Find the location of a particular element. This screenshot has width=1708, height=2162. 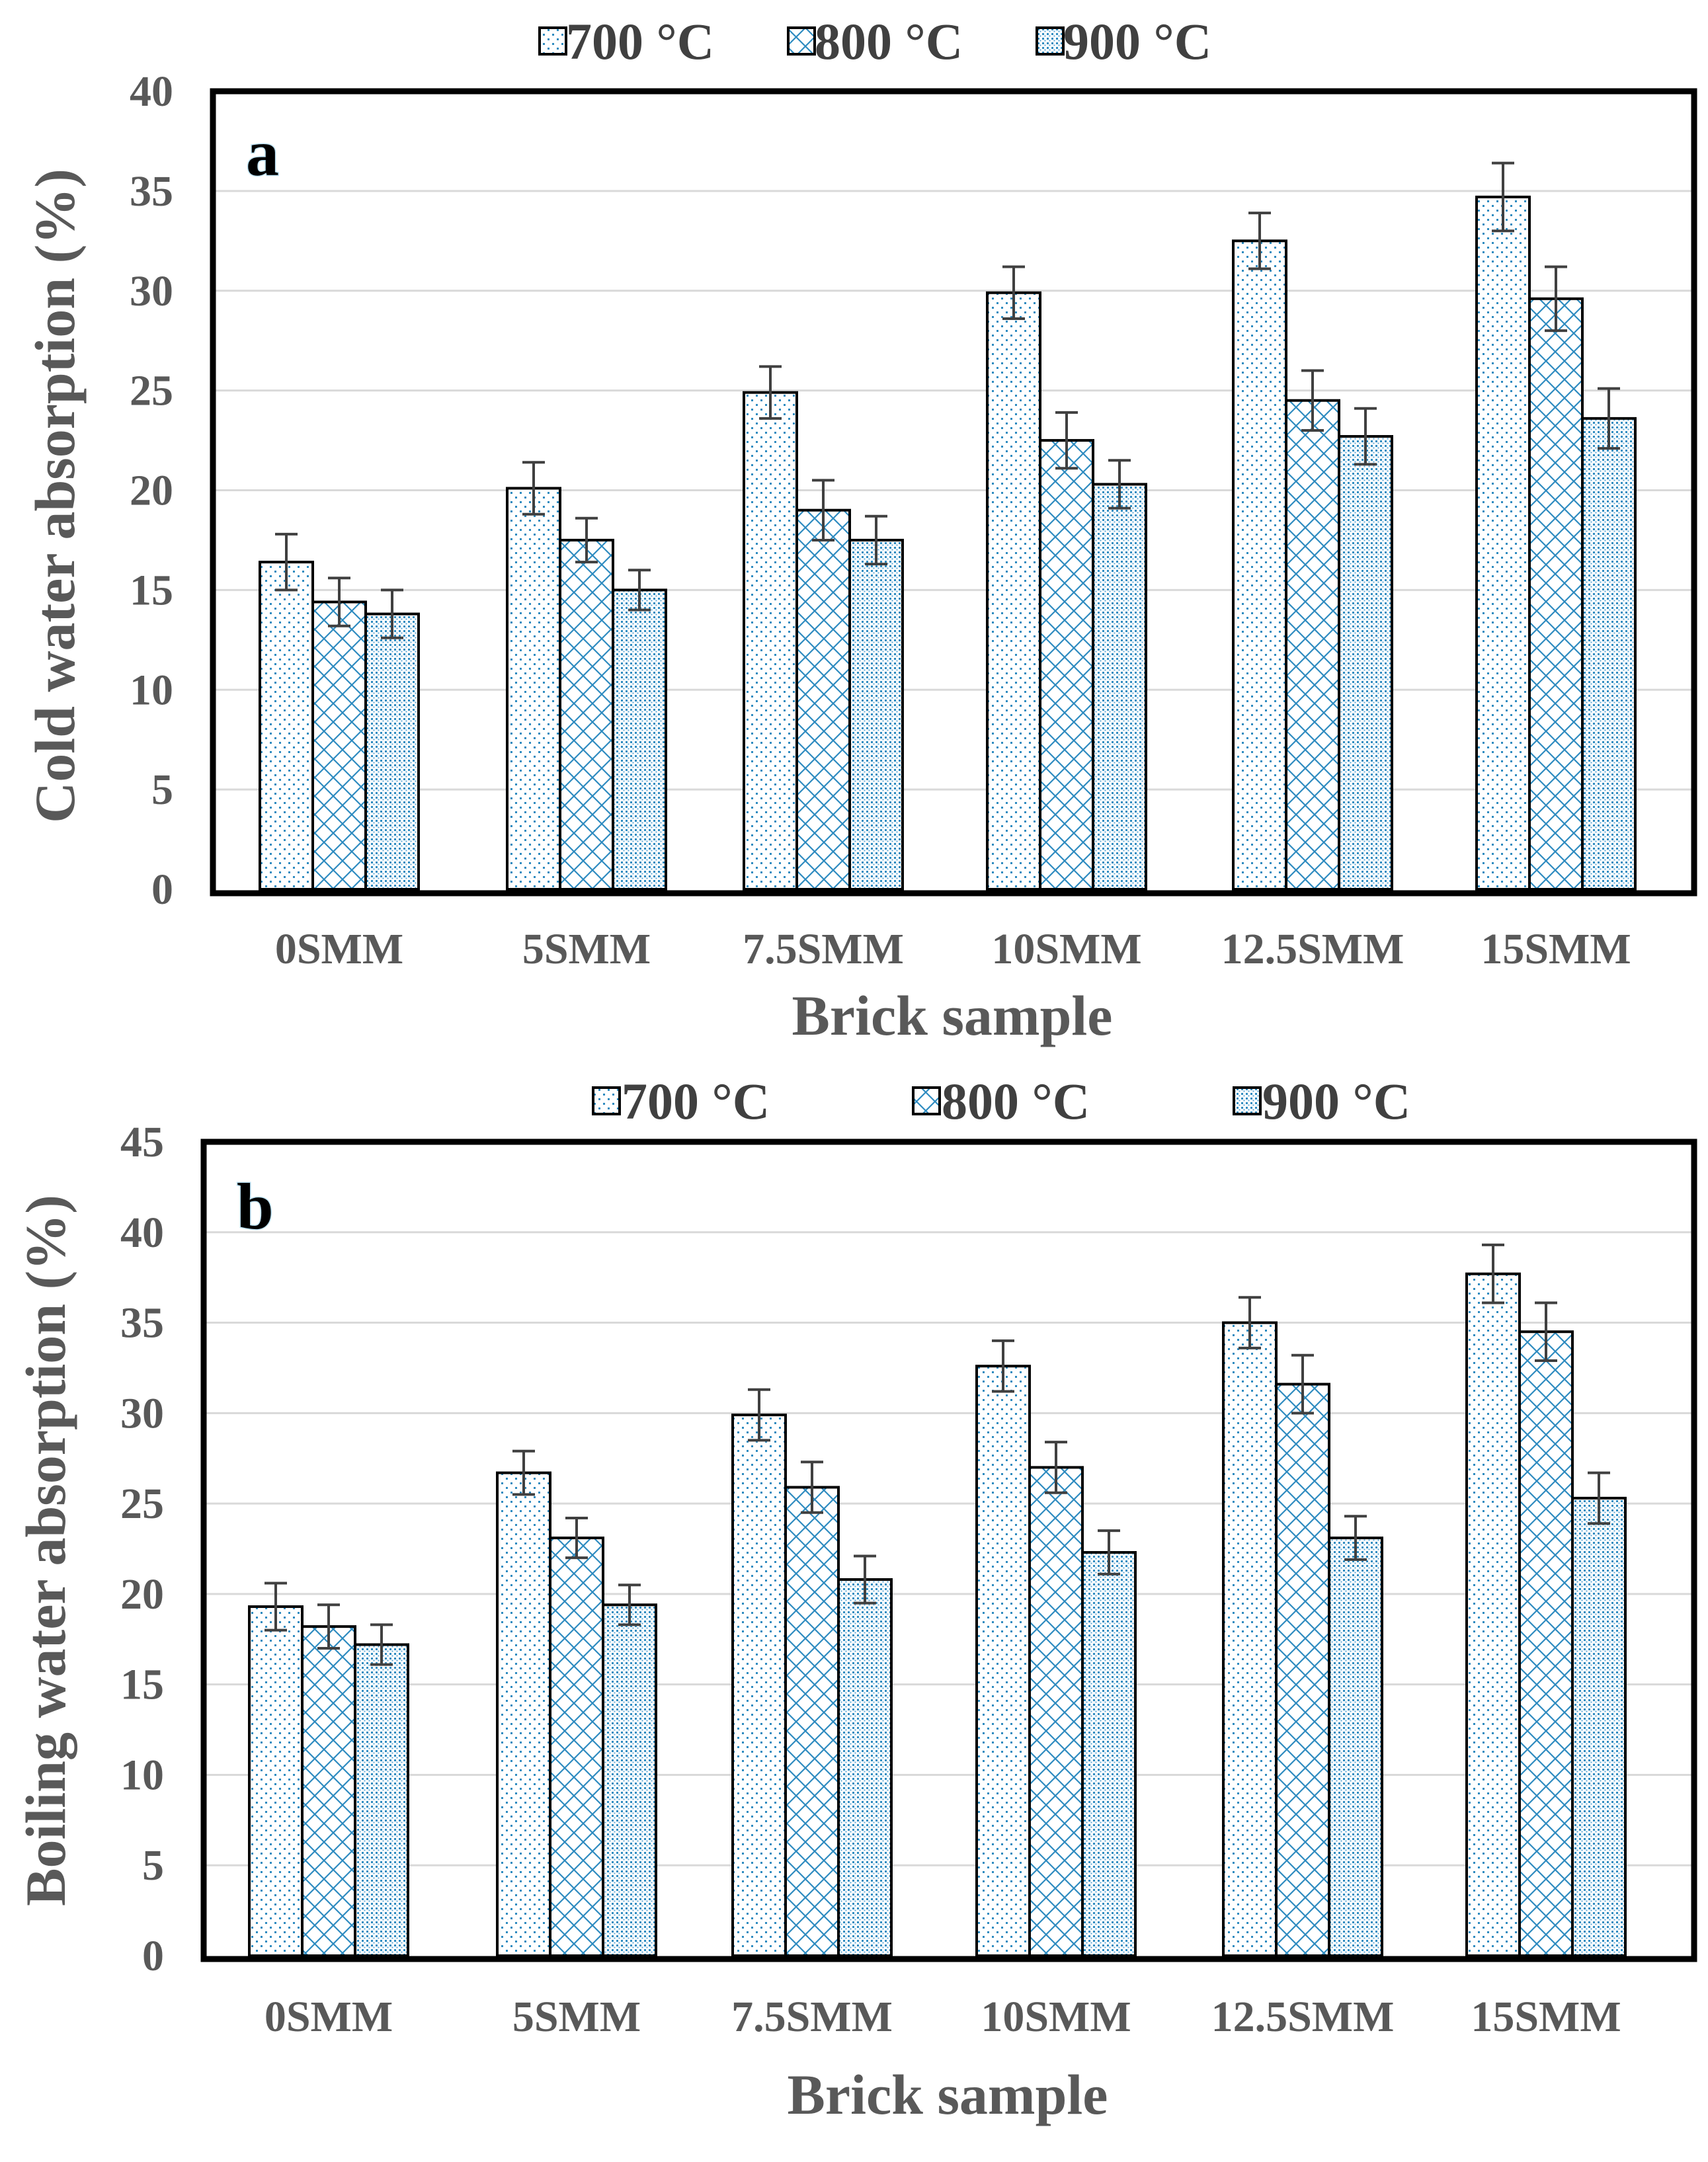

bar-0SMM-800C is located at coordinates (339, 745).